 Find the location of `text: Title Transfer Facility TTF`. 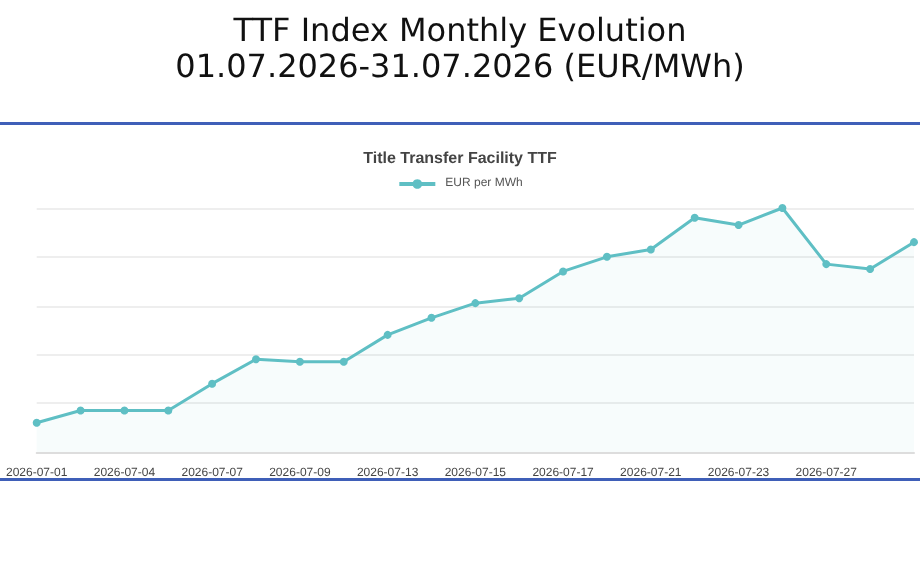

text: Title Transfer Facility TTF is located at coordinates (460, 158).